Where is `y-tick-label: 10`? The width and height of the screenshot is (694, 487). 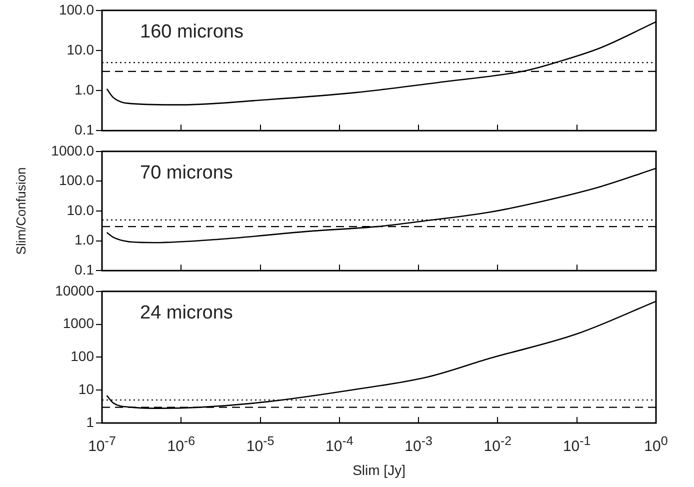 y-tick-label: 10 is located at coordinates (86, 388).